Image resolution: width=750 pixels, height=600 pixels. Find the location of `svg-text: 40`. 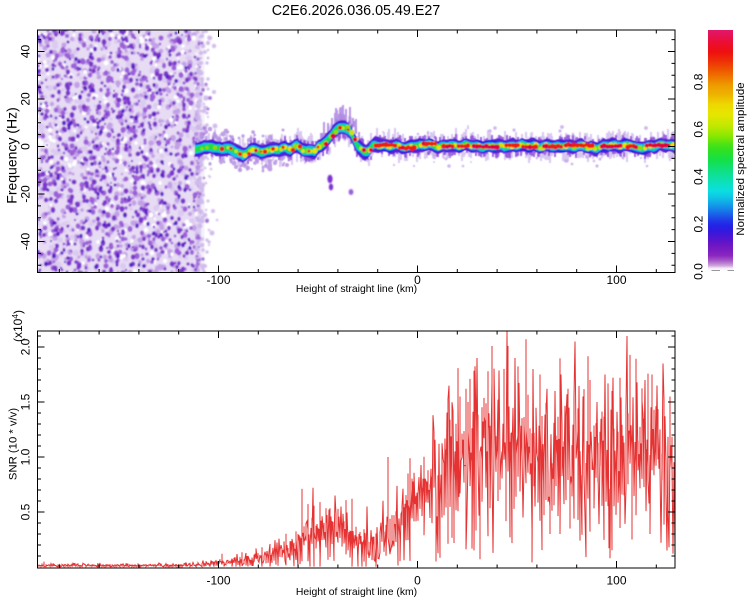

svg-text: 40 is located at coordinates (26, 52).